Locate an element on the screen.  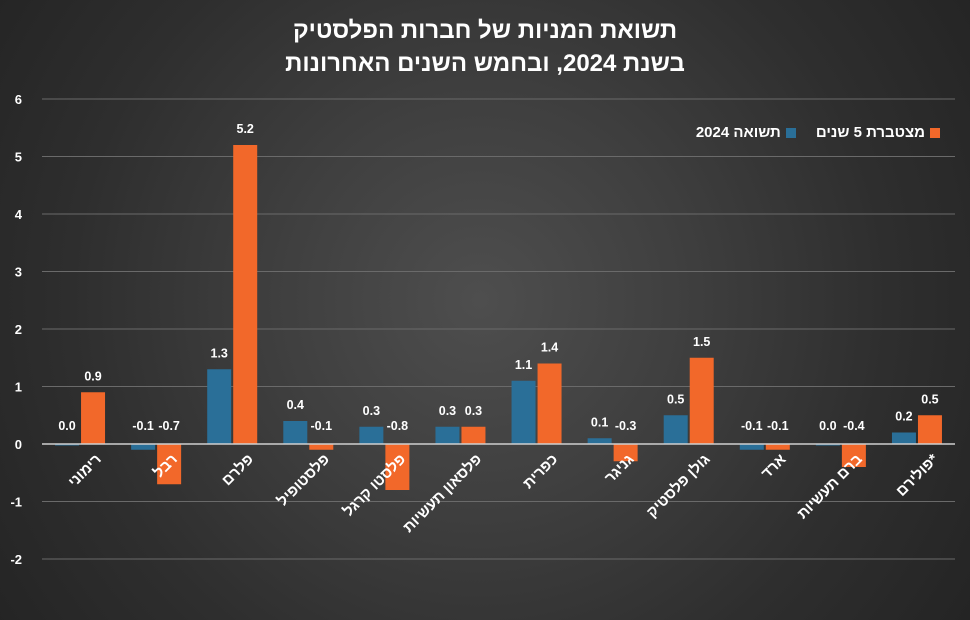
data-label: 1.3 is located at coordinates (219, 353).